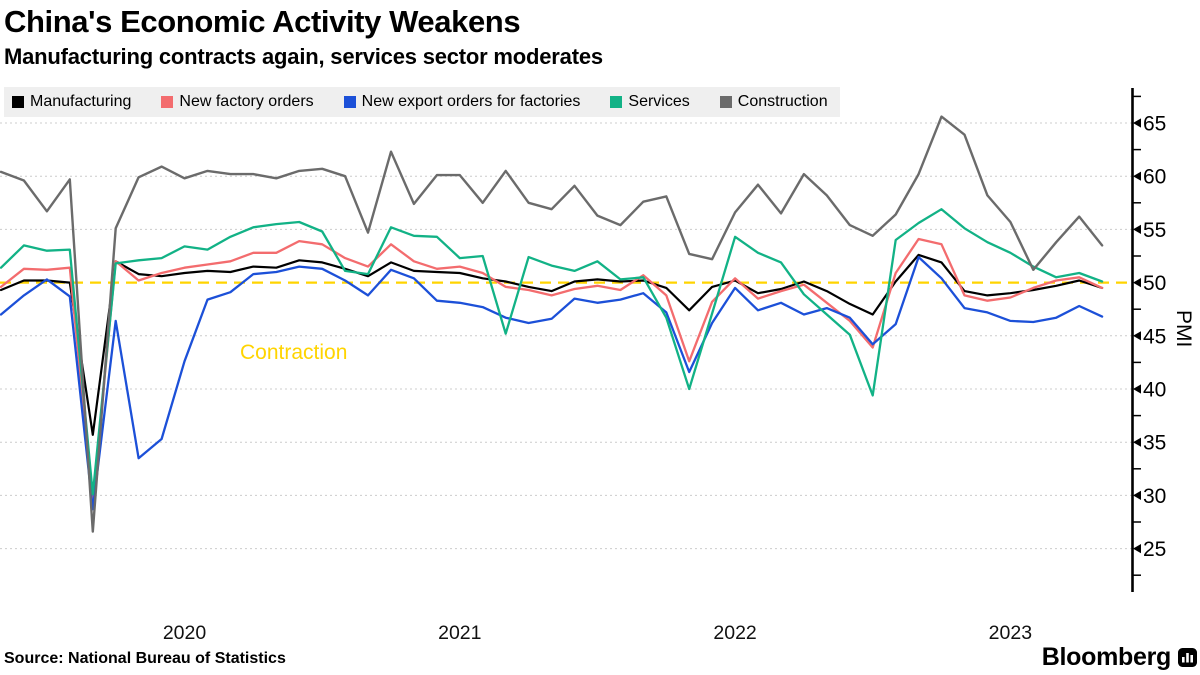 Image resolution: width=1200 pixels, height=675 pixels. I want to click on y-axis-tick-label-25: 25, so click(1154, 549).